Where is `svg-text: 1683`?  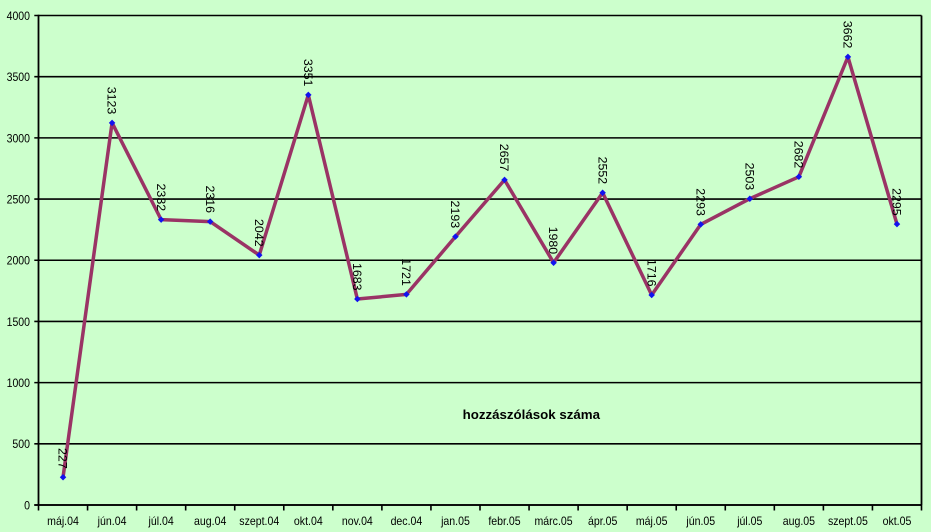
svg-text: 1683 is located at coordinates (357, 277).